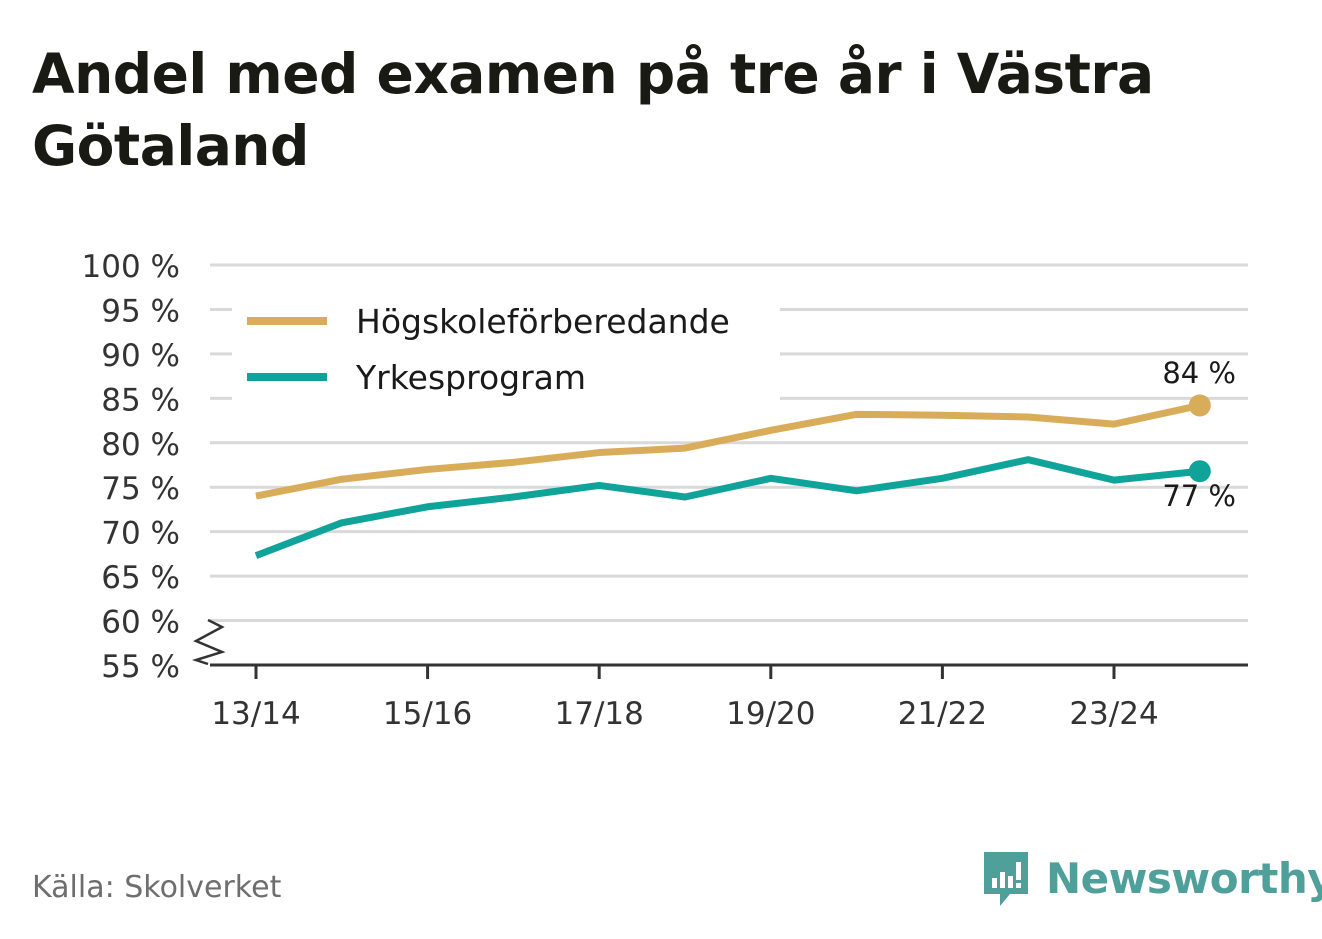  I want to click on end-label-yrkesprogram: 77 %, so click(1199, 496).